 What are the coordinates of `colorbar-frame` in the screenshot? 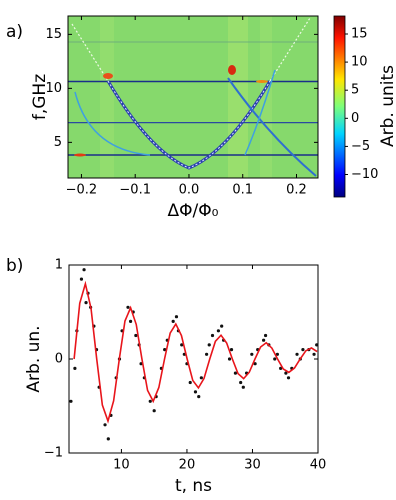 It's located at (339, 106).